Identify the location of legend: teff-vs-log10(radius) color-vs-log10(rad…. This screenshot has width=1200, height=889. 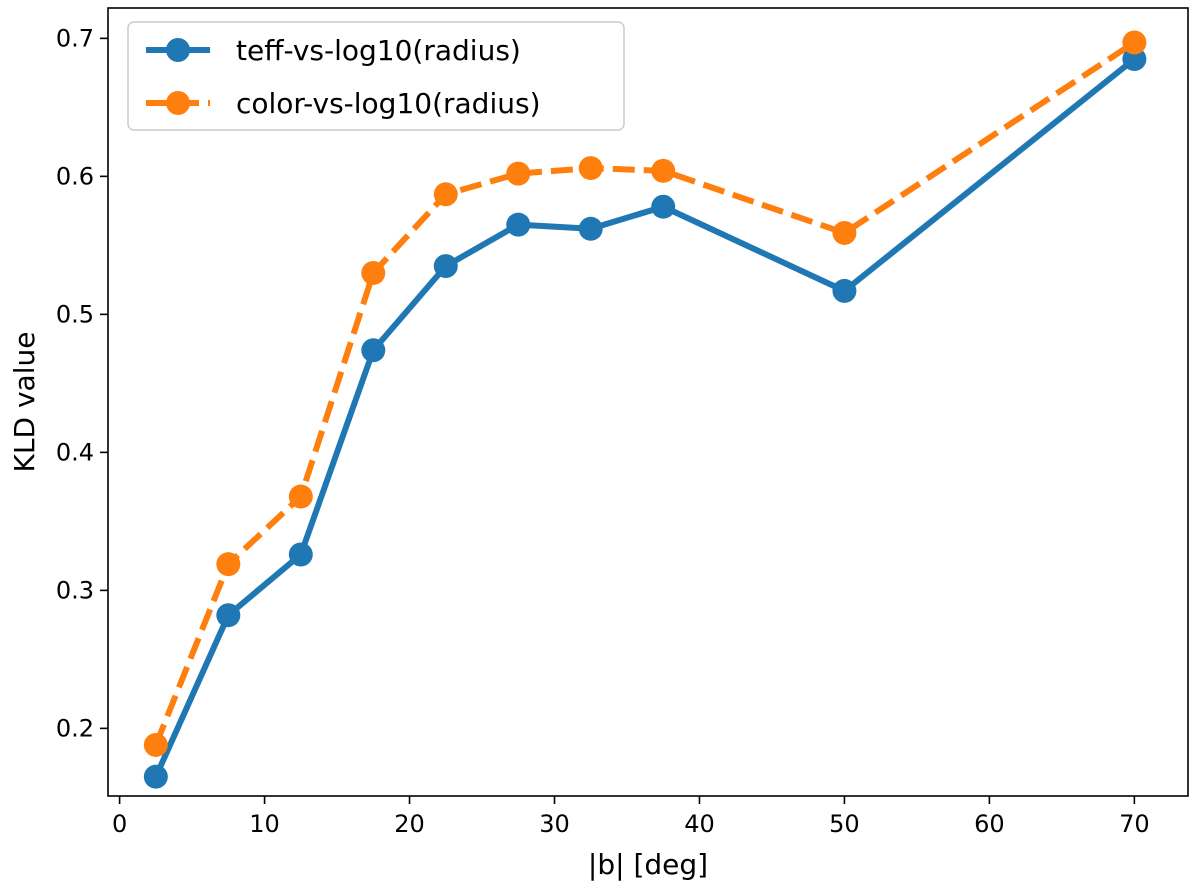
(376, 76).